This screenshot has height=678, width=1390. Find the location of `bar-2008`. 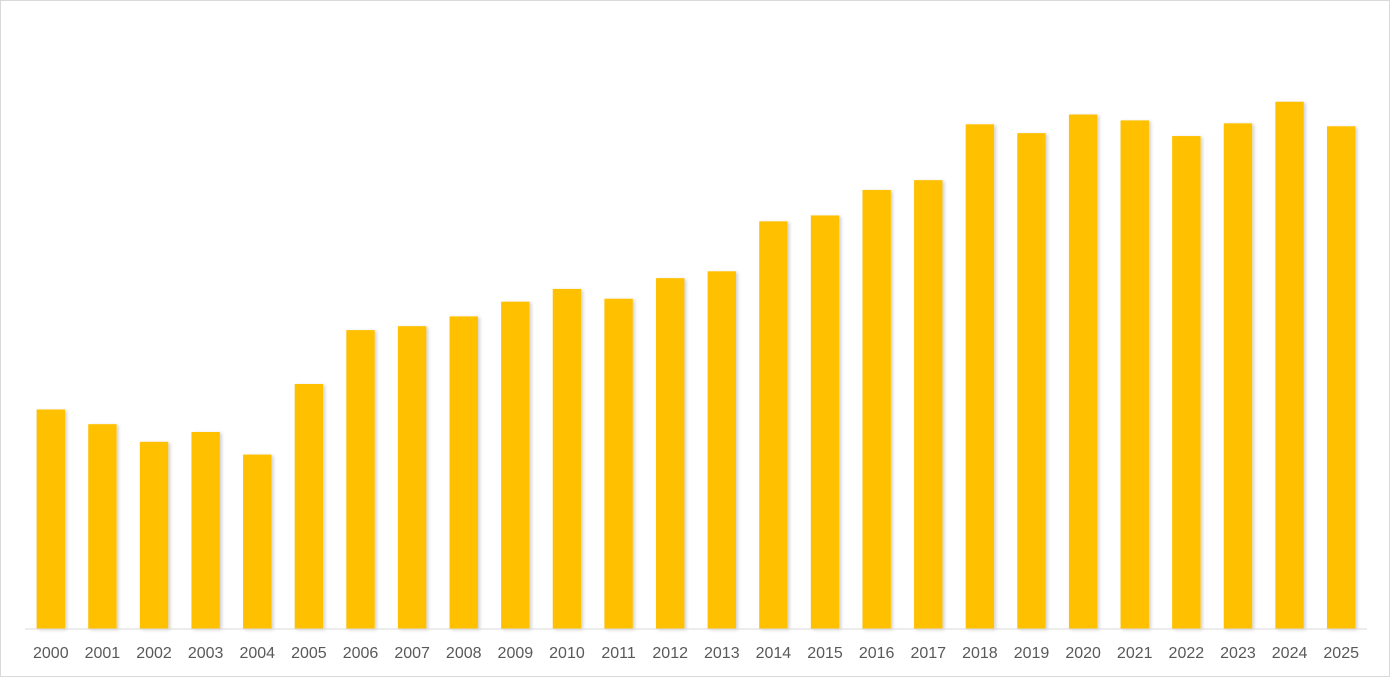

bar-2008 is located at coordinates (463, 472).